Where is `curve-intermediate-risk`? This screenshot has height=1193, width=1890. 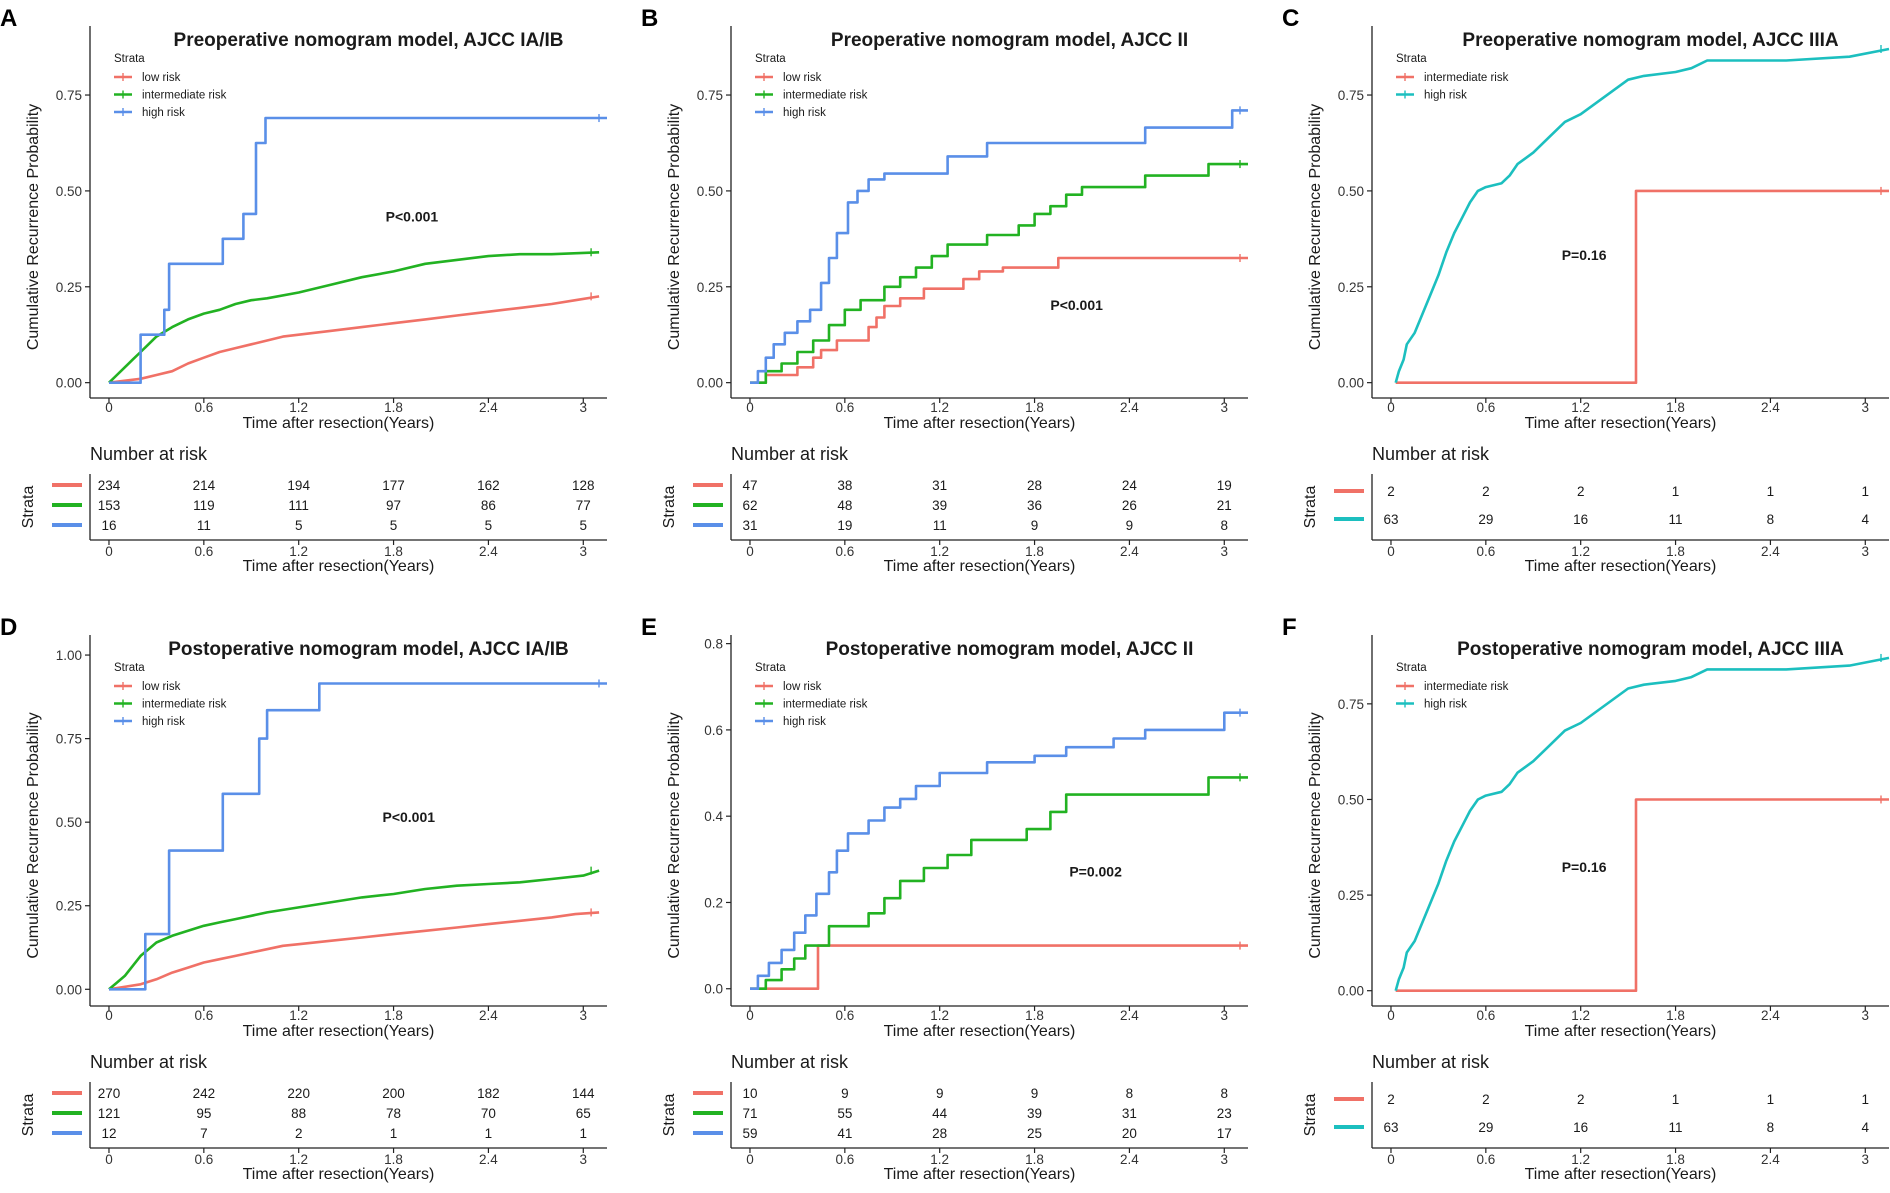 curve-intermediate-risk is located at coordinates (1642, 287).